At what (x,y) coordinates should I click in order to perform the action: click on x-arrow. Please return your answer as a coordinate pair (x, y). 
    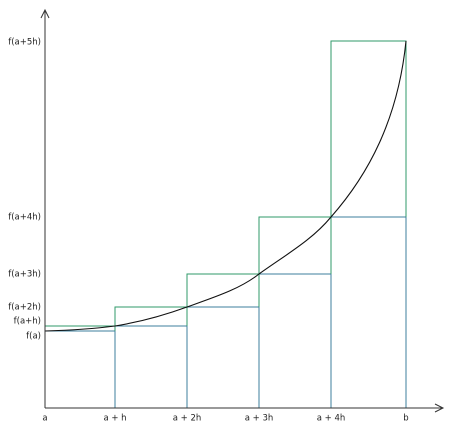
    Looking at the image, I should click on (439, 408).